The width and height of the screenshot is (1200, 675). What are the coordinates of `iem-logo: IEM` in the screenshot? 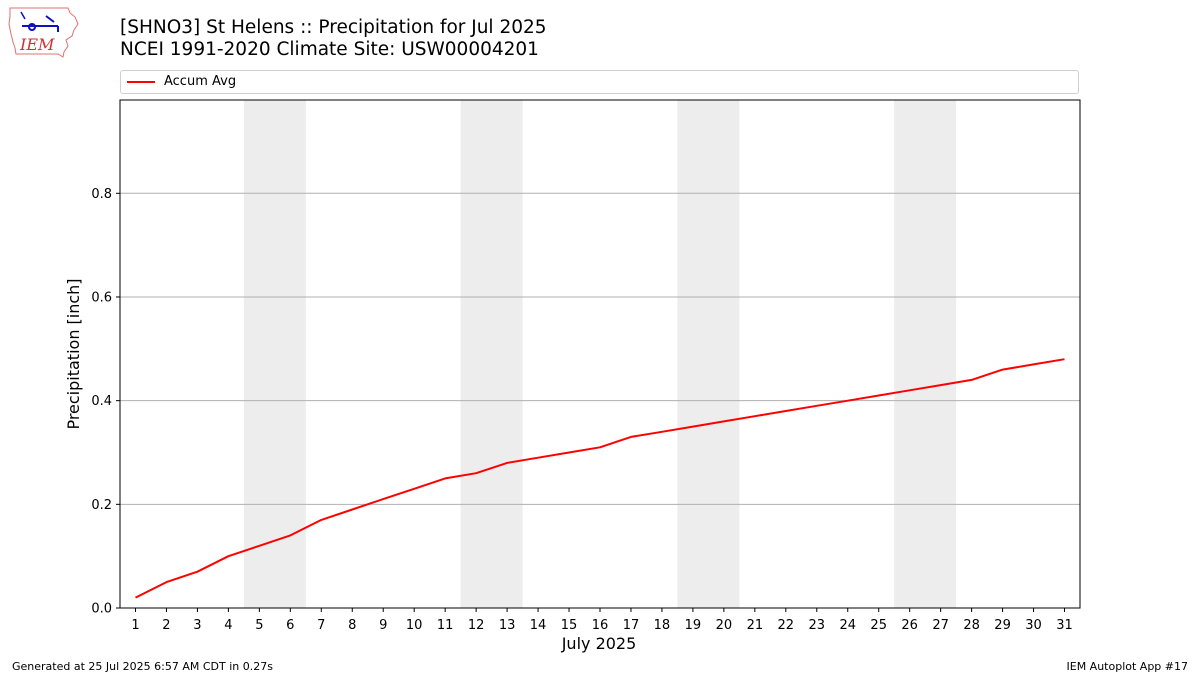 It's located at (43, 32).